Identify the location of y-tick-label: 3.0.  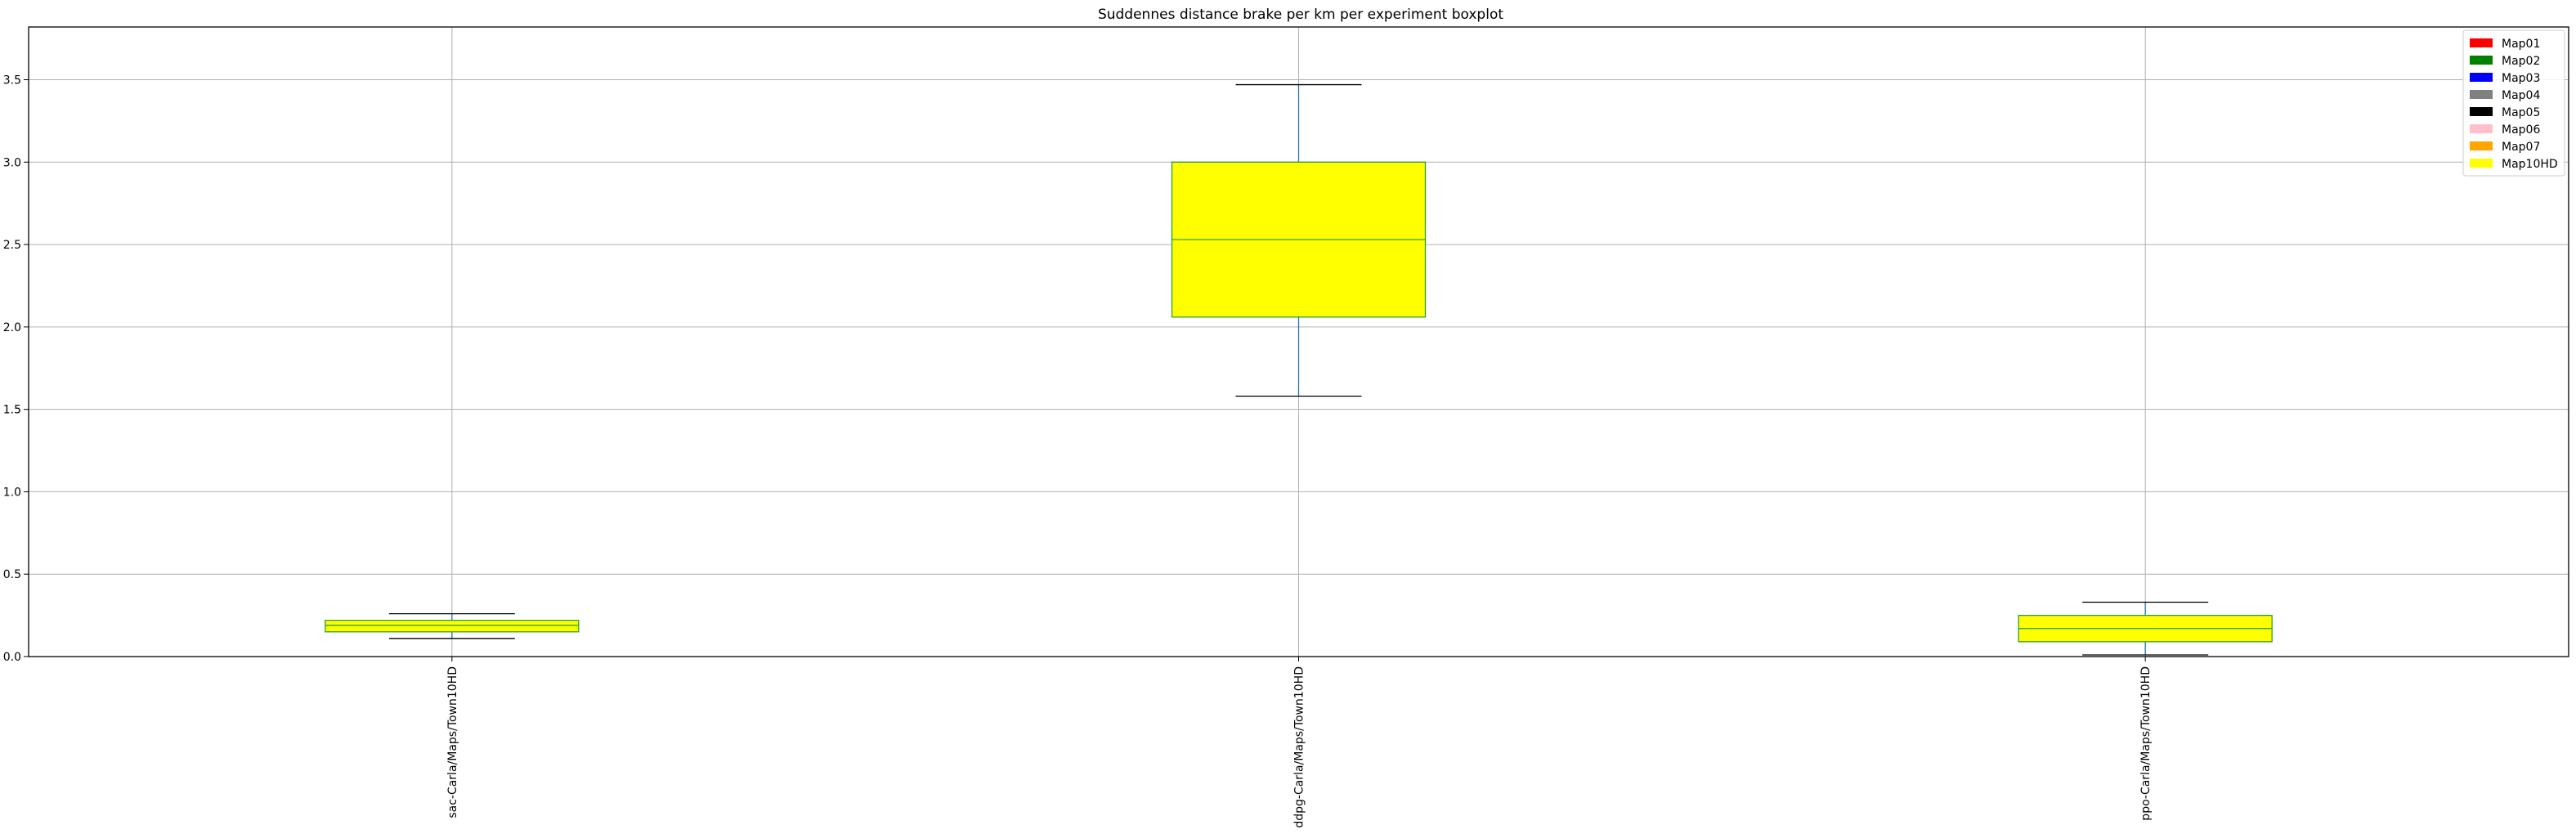
(12, 162).